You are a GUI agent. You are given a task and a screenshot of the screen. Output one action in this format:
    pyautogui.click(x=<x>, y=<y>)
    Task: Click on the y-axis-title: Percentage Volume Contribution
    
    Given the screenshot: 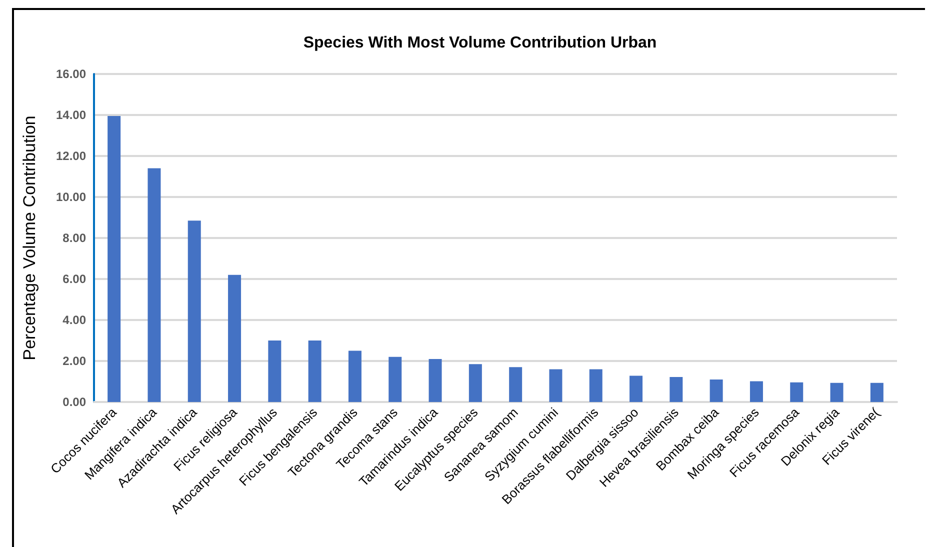 What is the action you would take?
    pyautogui.click(x=29, y=238)
    